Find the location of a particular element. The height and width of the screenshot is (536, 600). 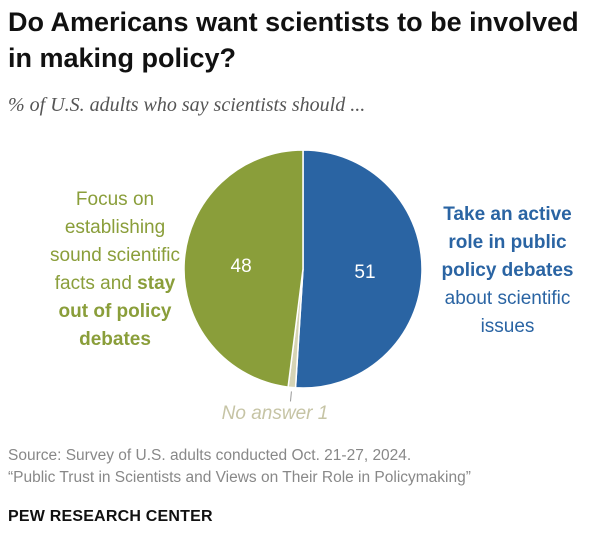

label-no-answer: No answer 1 is located at coordinates (275, 413).